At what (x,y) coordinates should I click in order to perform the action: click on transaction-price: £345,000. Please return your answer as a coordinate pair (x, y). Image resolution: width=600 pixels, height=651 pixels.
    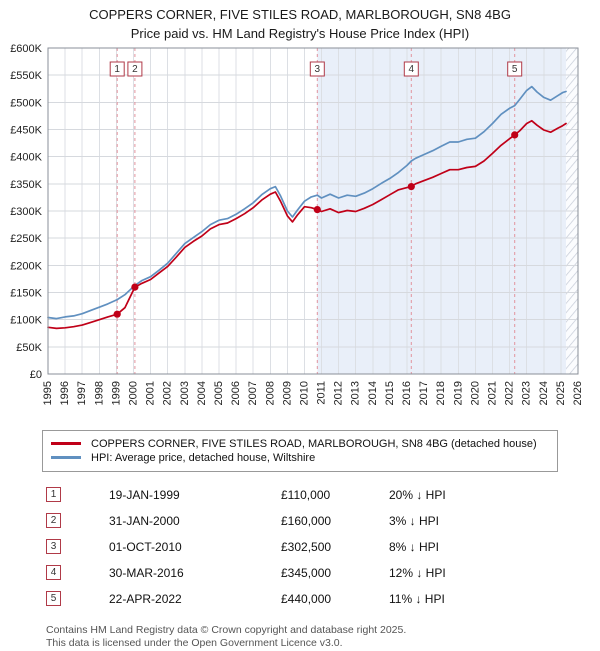
    Looking at the image, I should click on (306, 572).